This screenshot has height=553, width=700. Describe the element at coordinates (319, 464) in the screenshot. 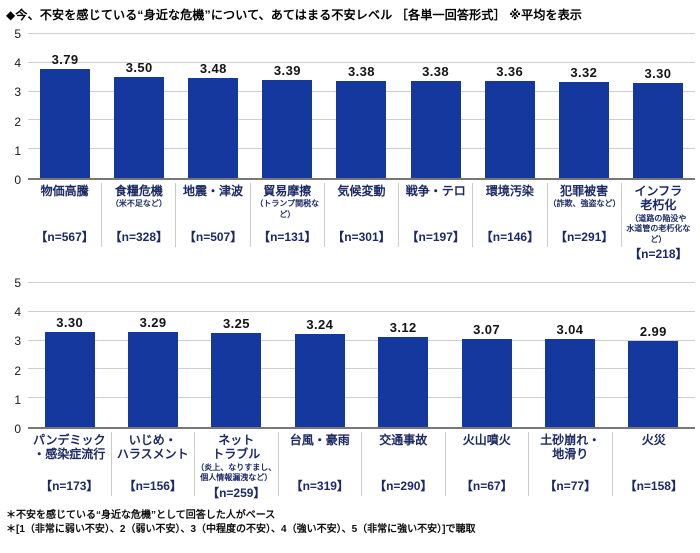

I see `category-cell: 台風・豪雨 【n=319】` at that location.